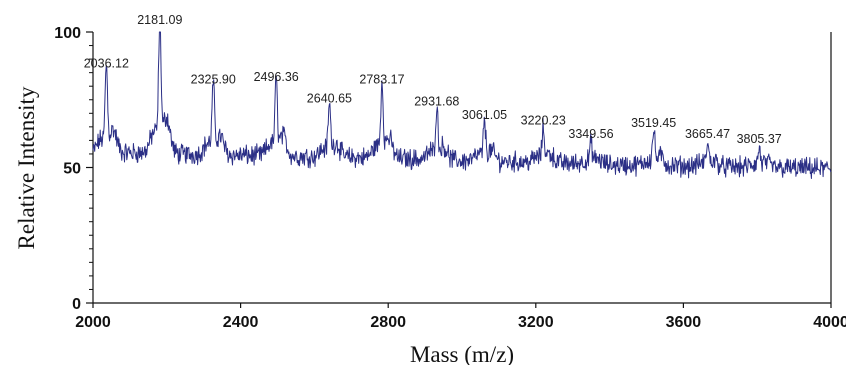 This screenshot has height=365, width=846. Describe the element at coordinates (241, 322) in the screenshot. I see `x-tick-label: 2400` at that location.